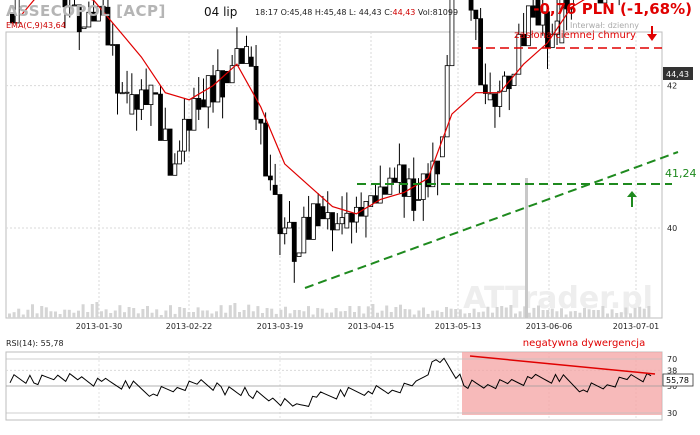 This screenshot has width=700, height=435. I want to click on interval-label: Interwał: dzienny, so click(604, 25).